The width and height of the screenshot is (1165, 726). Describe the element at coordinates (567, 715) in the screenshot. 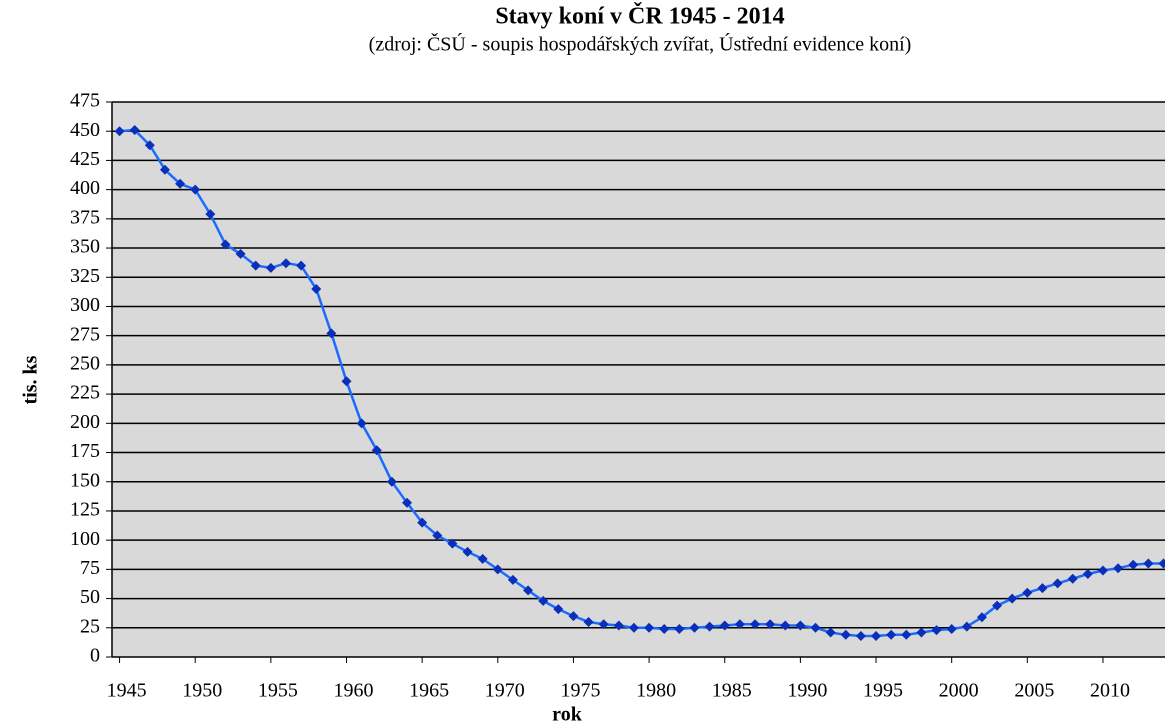

I see `x-axis-title: rok` at that location.